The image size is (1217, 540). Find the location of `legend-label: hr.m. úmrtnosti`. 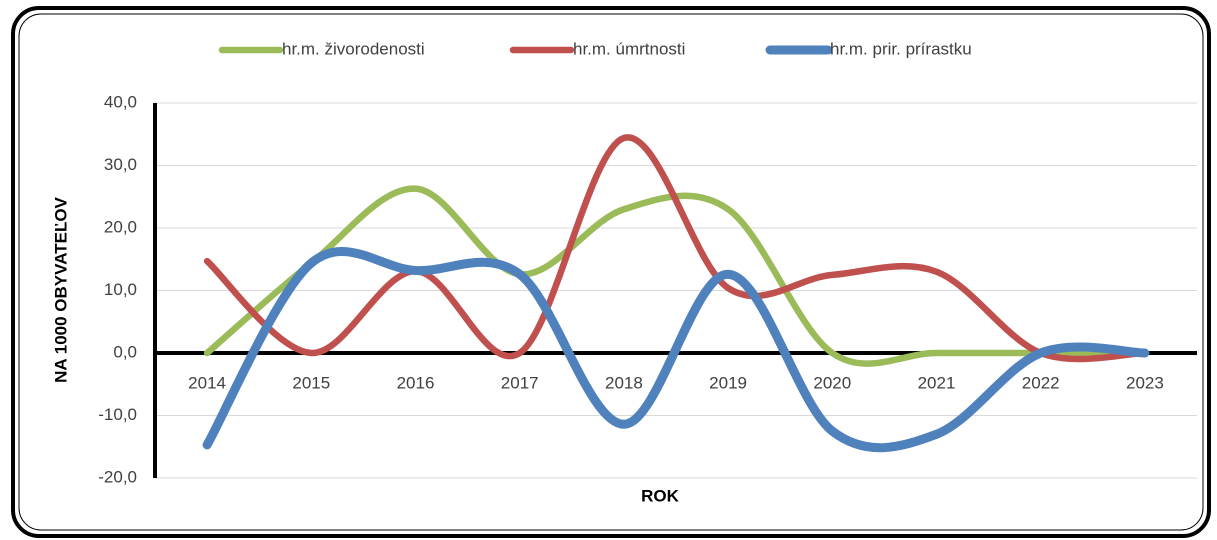

legend-label: hr.m. úmrtnosti is located at coordinates (629, 48).